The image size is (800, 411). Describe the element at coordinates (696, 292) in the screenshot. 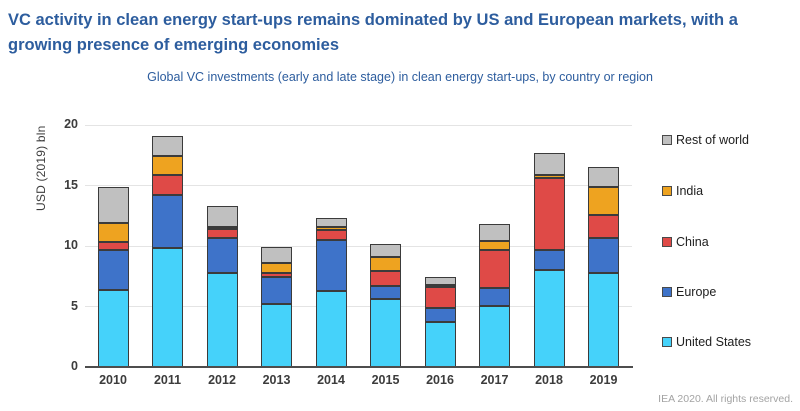

I see `legend-label-europe: Europe` at that location.